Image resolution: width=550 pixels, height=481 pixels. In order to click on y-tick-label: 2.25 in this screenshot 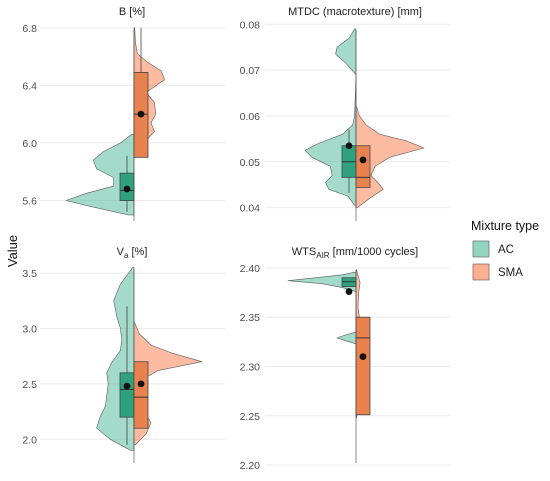, I will do `click(250, 417)`.